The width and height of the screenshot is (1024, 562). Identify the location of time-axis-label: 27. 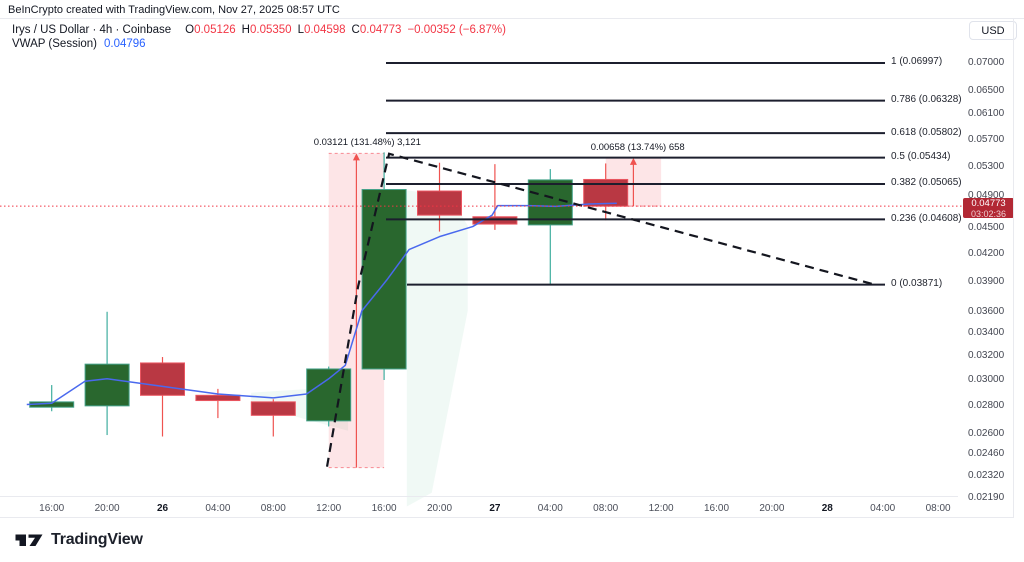
(495, 508).